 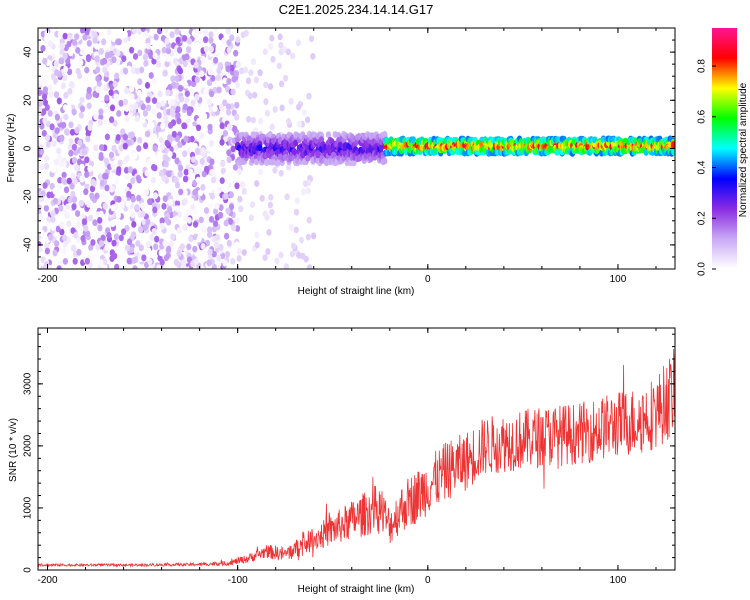 What do you see at coordinates (260, 148) in the screenshot?
I see `heatmap-cell-transition` at bounding box center [260, 148].